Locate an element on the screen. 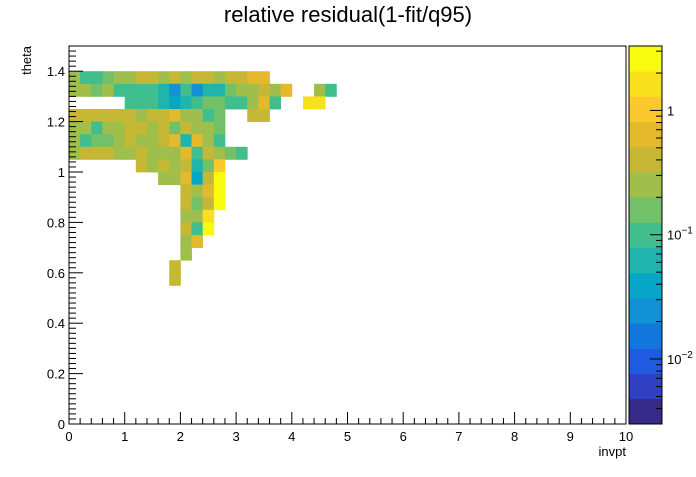  x-tick-label: 10 is located at coordinates (626, 436).